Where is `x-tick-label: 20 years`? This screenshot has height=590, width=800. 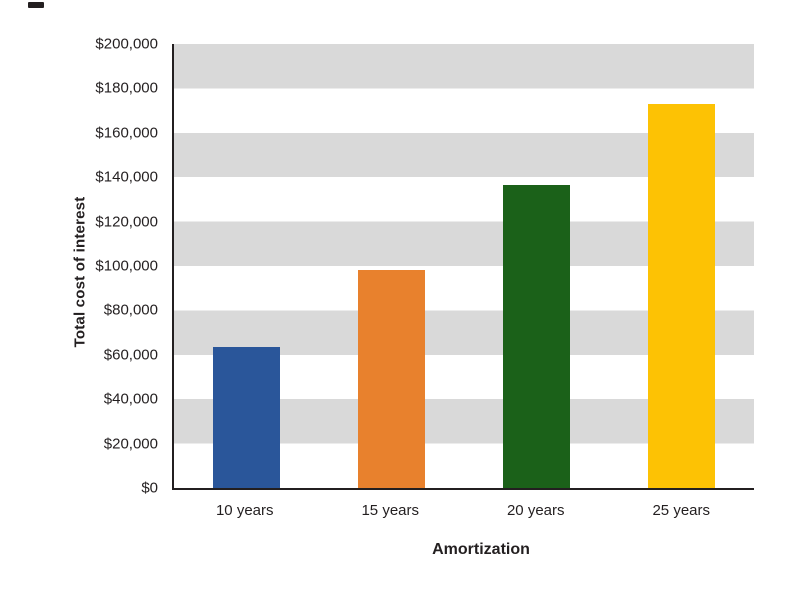 x-tick-label: 20 years is located at coordinates (535, 510).